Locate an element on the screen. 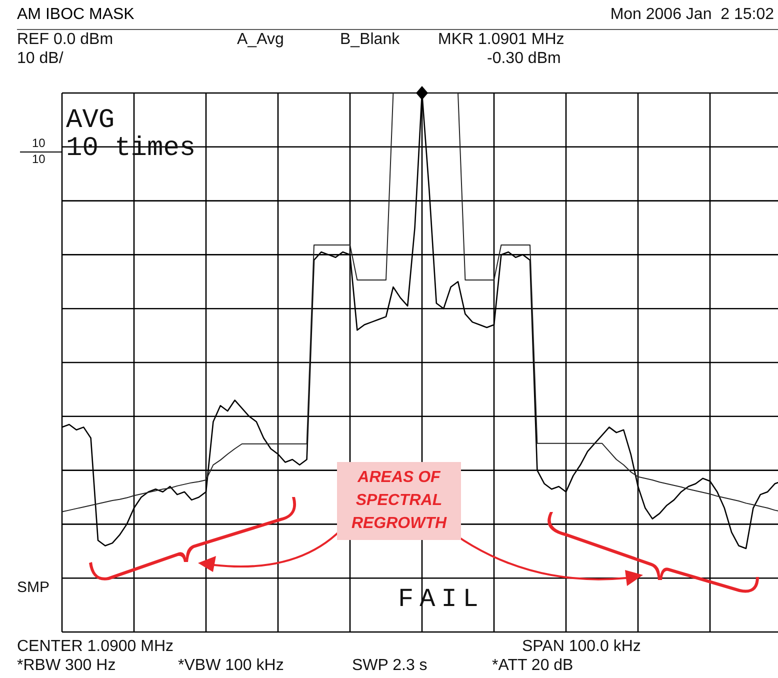  text: SWP 2.3 s is located at coordinates (390, 666).